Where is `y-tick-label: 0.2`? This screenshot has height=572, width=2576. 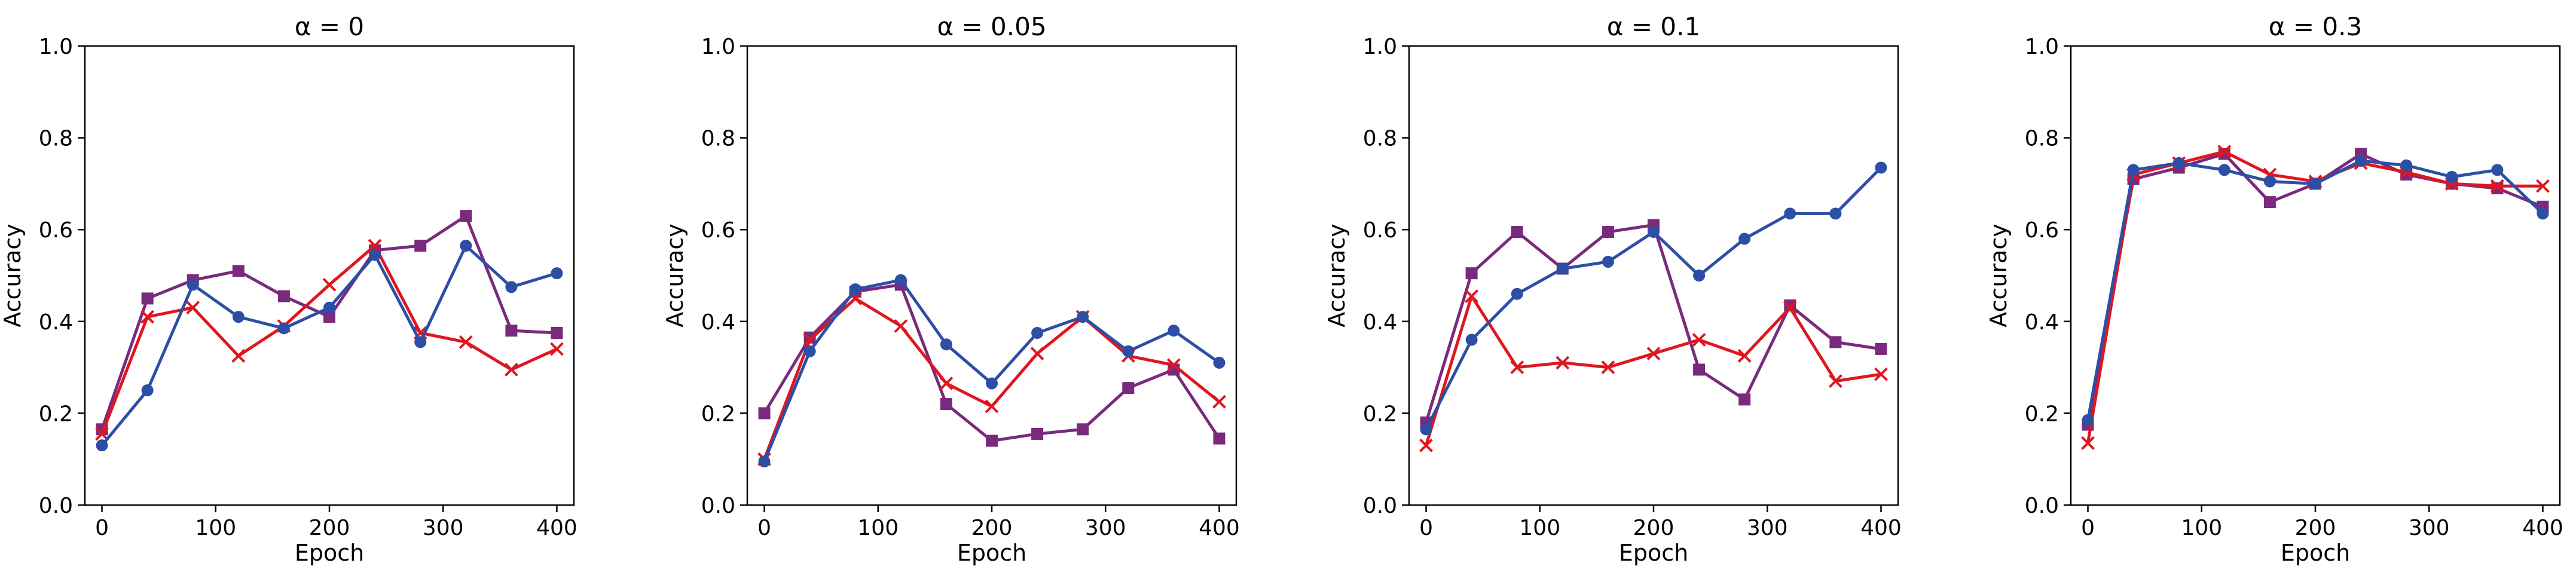
y-tick-label: 0.2 is located at coordinates (56, 414).